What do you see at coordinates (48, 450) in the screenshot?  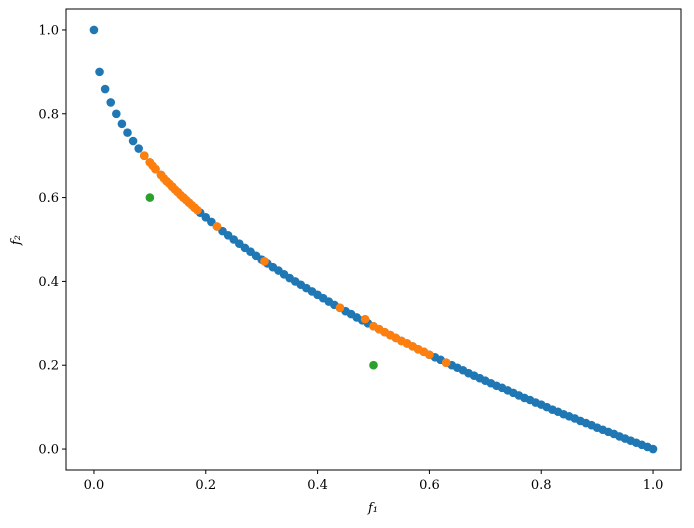 I see `y-tick-label: 0.0` at bounding box center [48, 450].